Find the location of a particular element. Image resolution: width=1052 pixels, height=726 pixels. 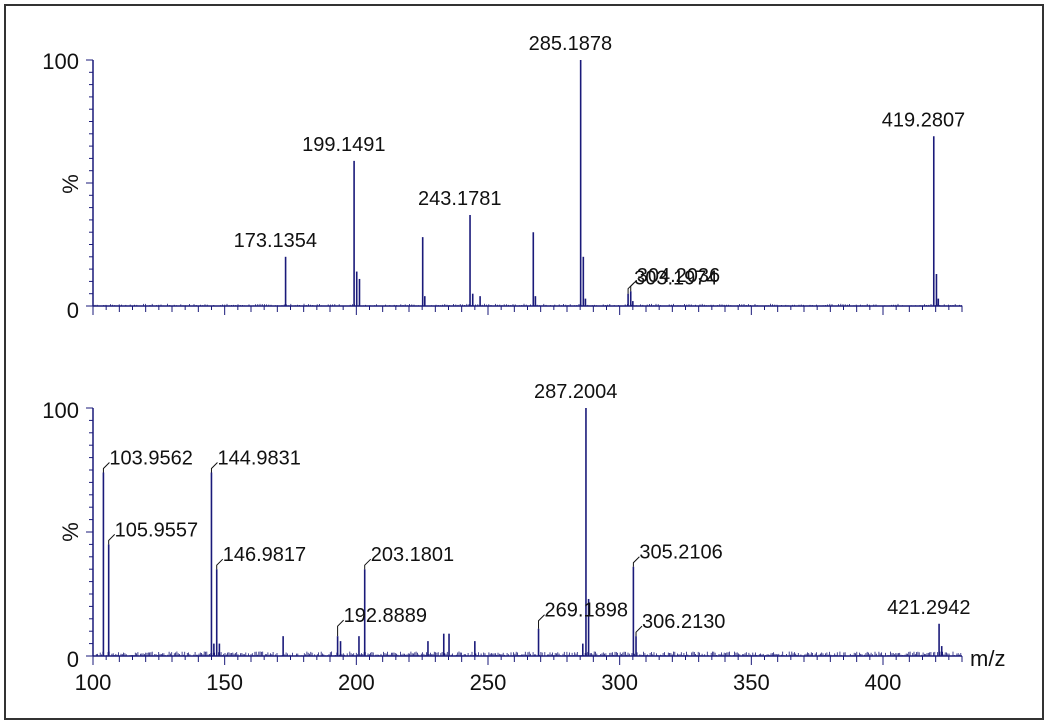

x-tick-label: 250 is located at coordinates (488, 682).